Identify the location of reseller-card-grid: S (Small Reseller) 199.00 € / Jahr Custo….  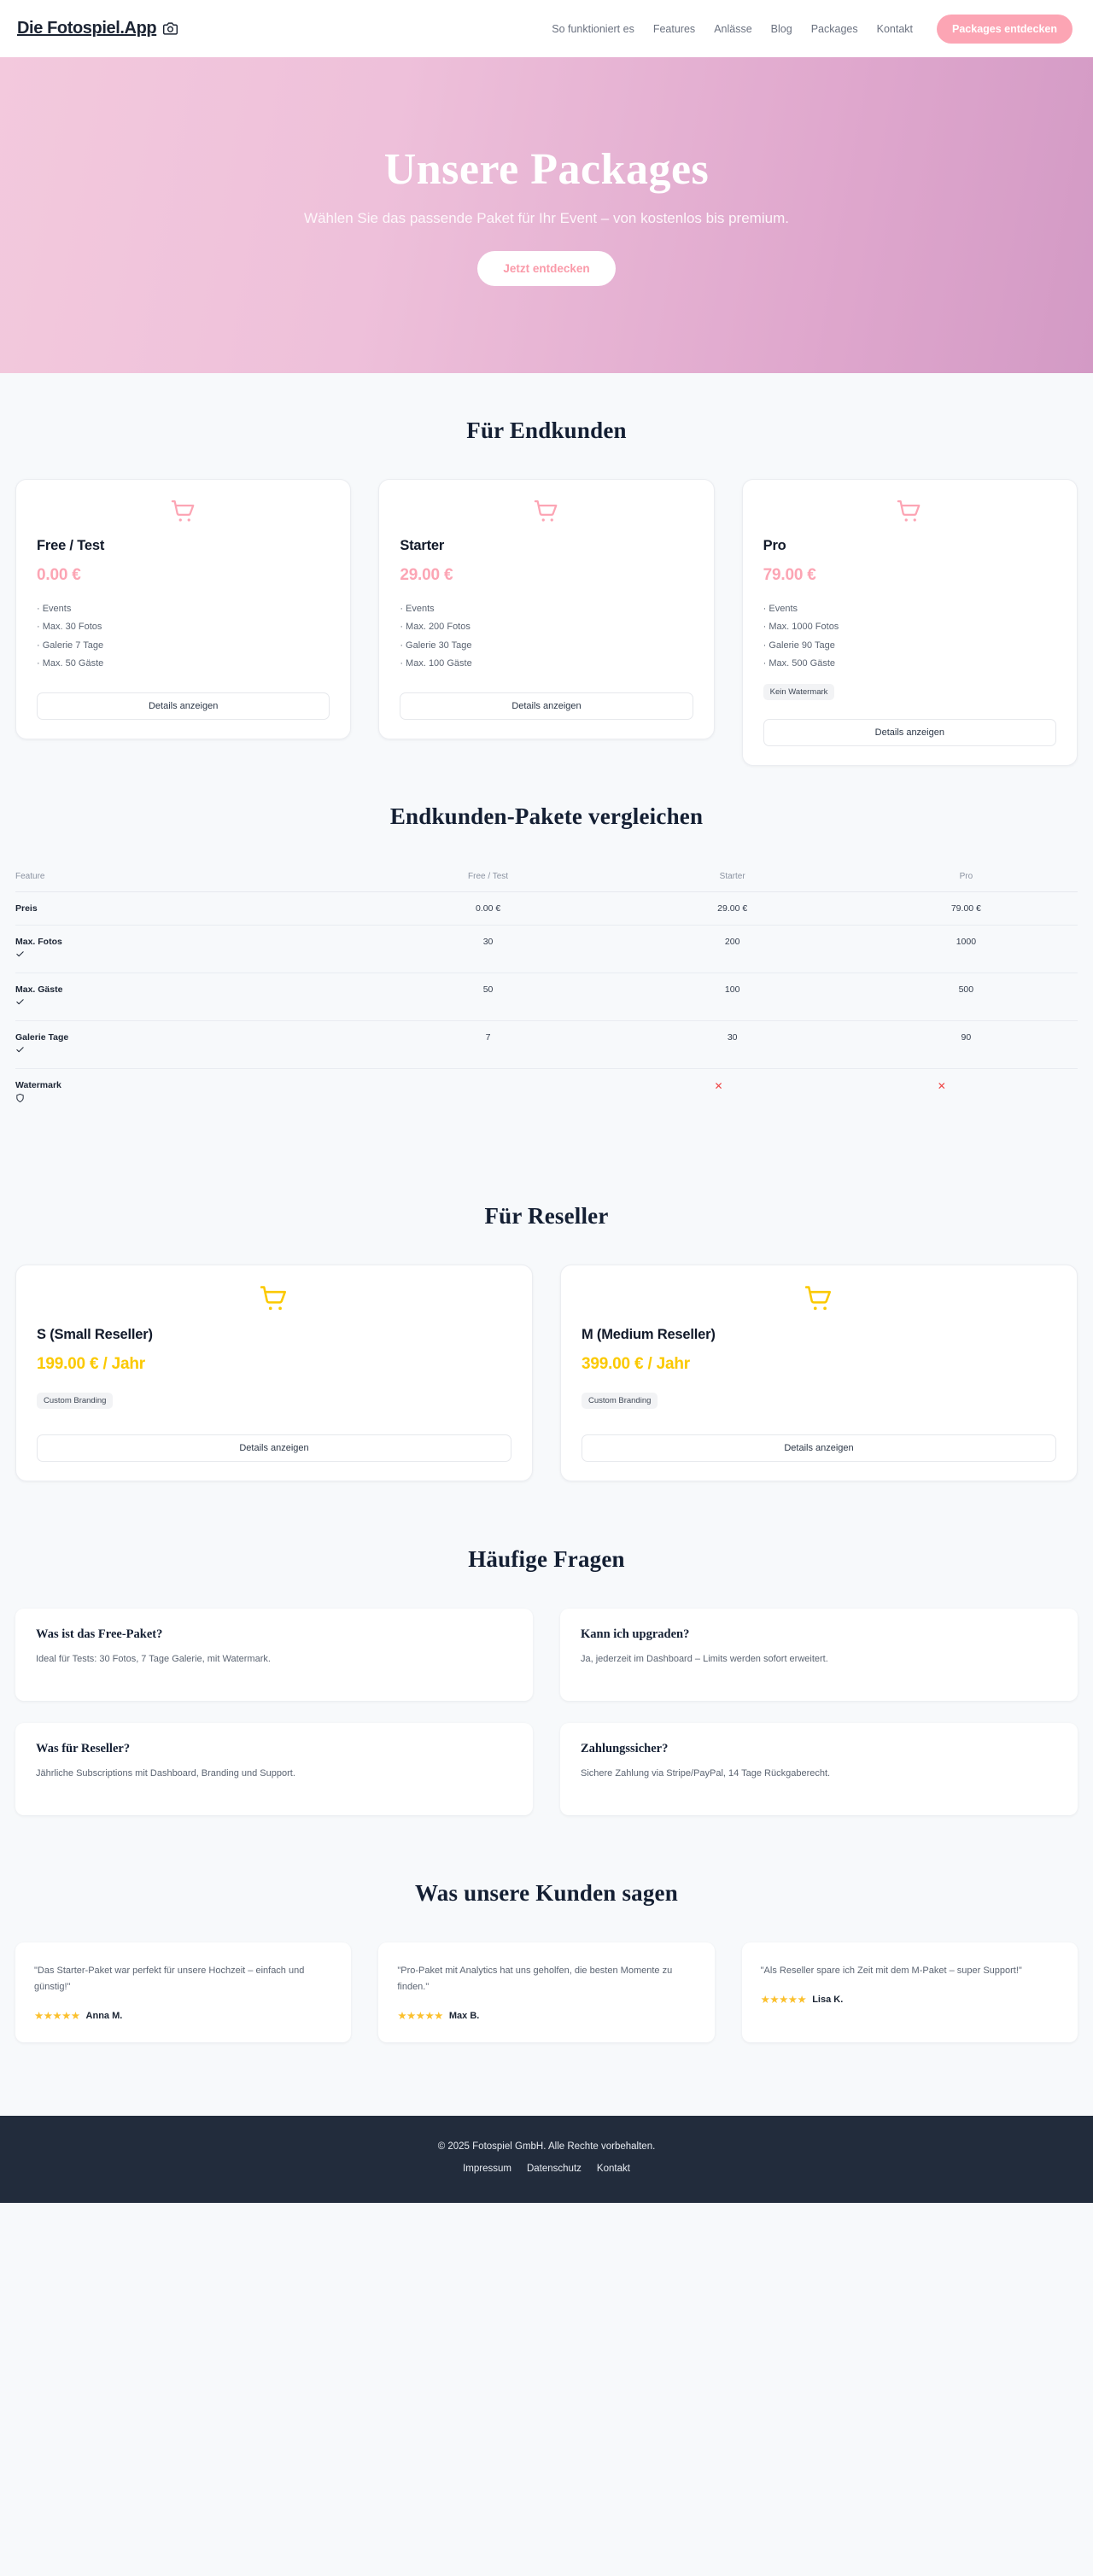
(546, 1372).